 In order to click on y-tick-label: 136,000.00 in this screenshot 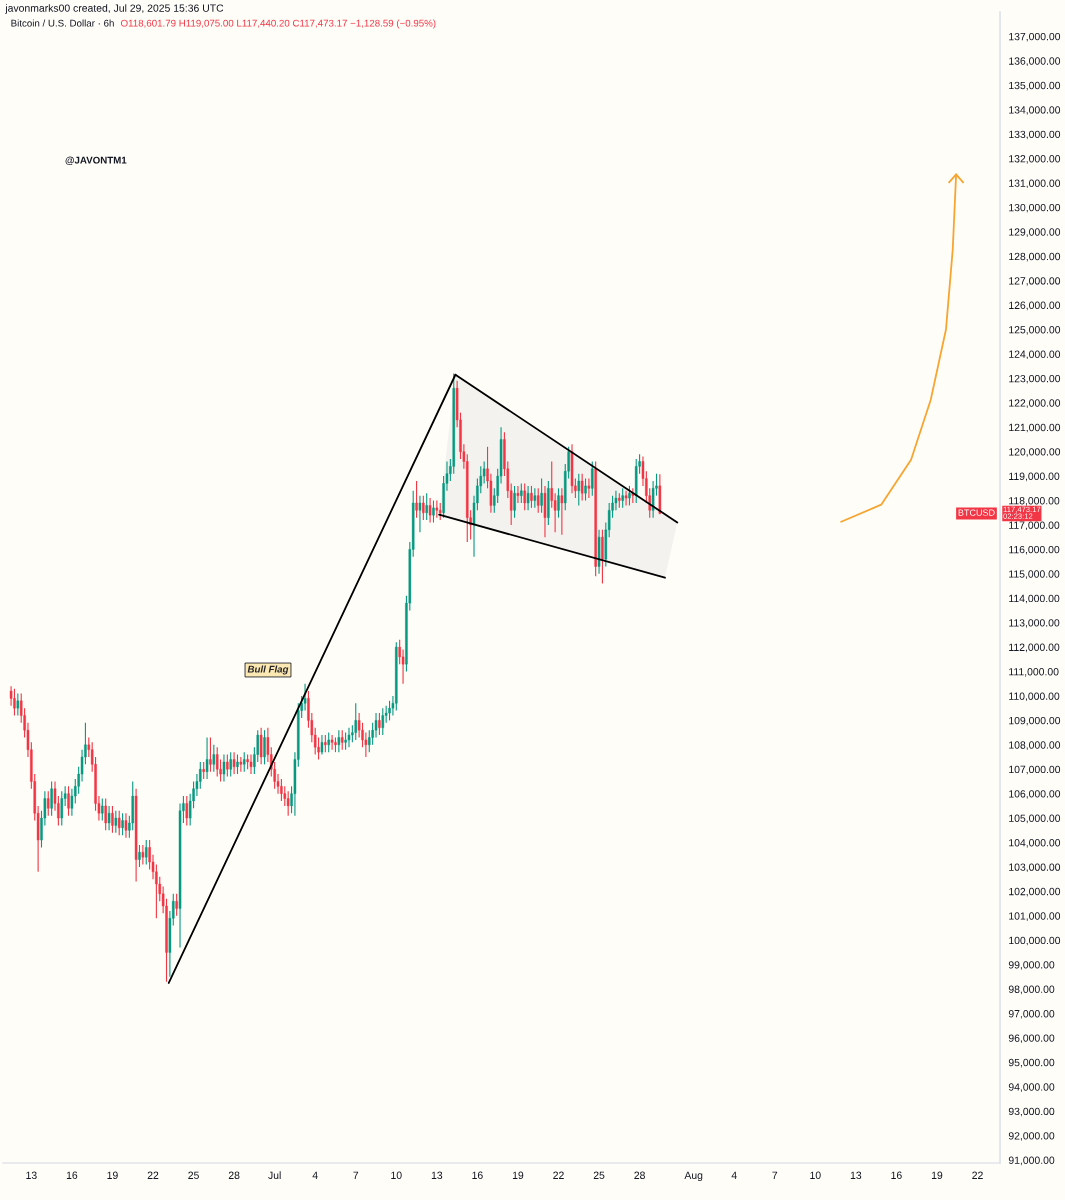, I will do `click(1035, 61)`.